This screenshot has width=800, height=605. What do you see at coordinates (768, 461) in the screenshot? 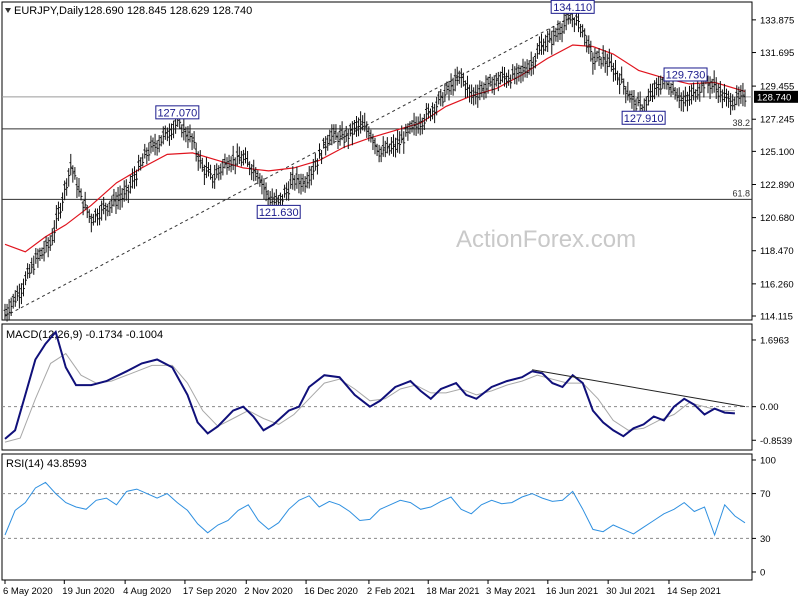
I see `rsi-axis-label: 100` at bounding box center [768, 461].